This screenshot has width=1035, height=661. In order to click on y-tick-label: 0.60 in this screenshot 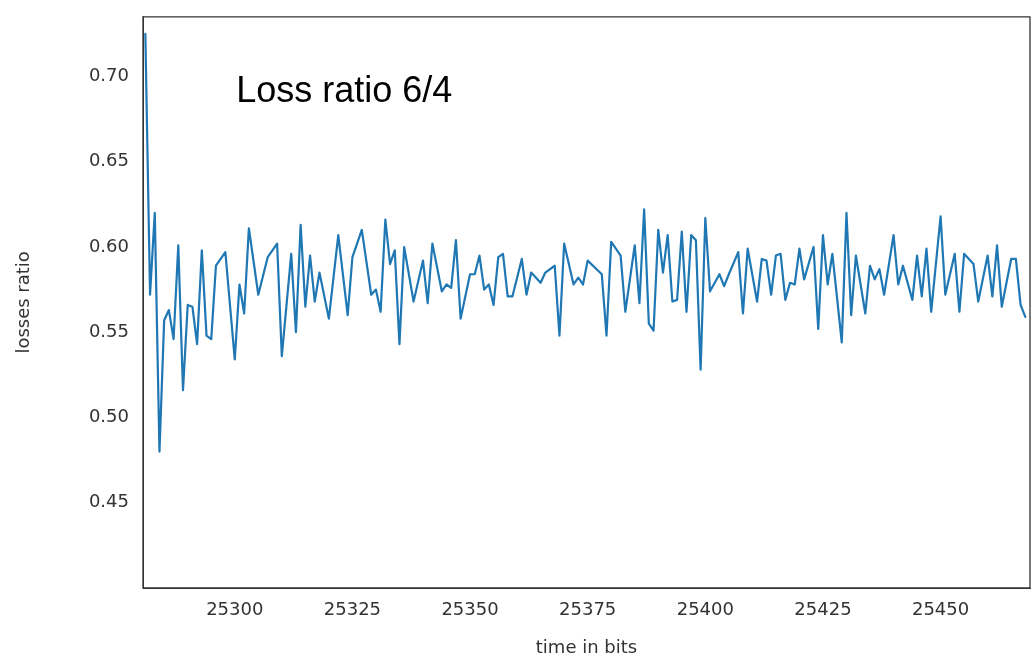, I will do `click(108, 245)`.